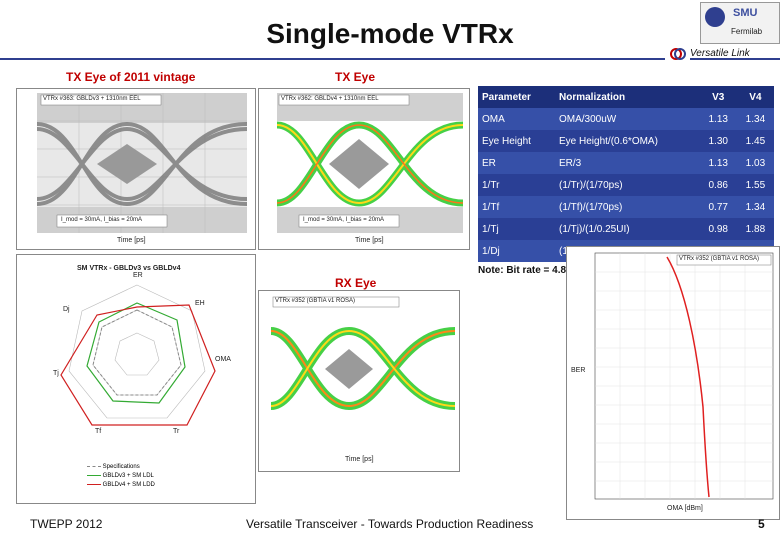 This screenshot has height=540, width=780. Describe the element at coordinates (330, 99) in the screenshot. I see `tx-right-plot-title: VTRx #362: GBLDv4 + 1310nm EEL` at that location.